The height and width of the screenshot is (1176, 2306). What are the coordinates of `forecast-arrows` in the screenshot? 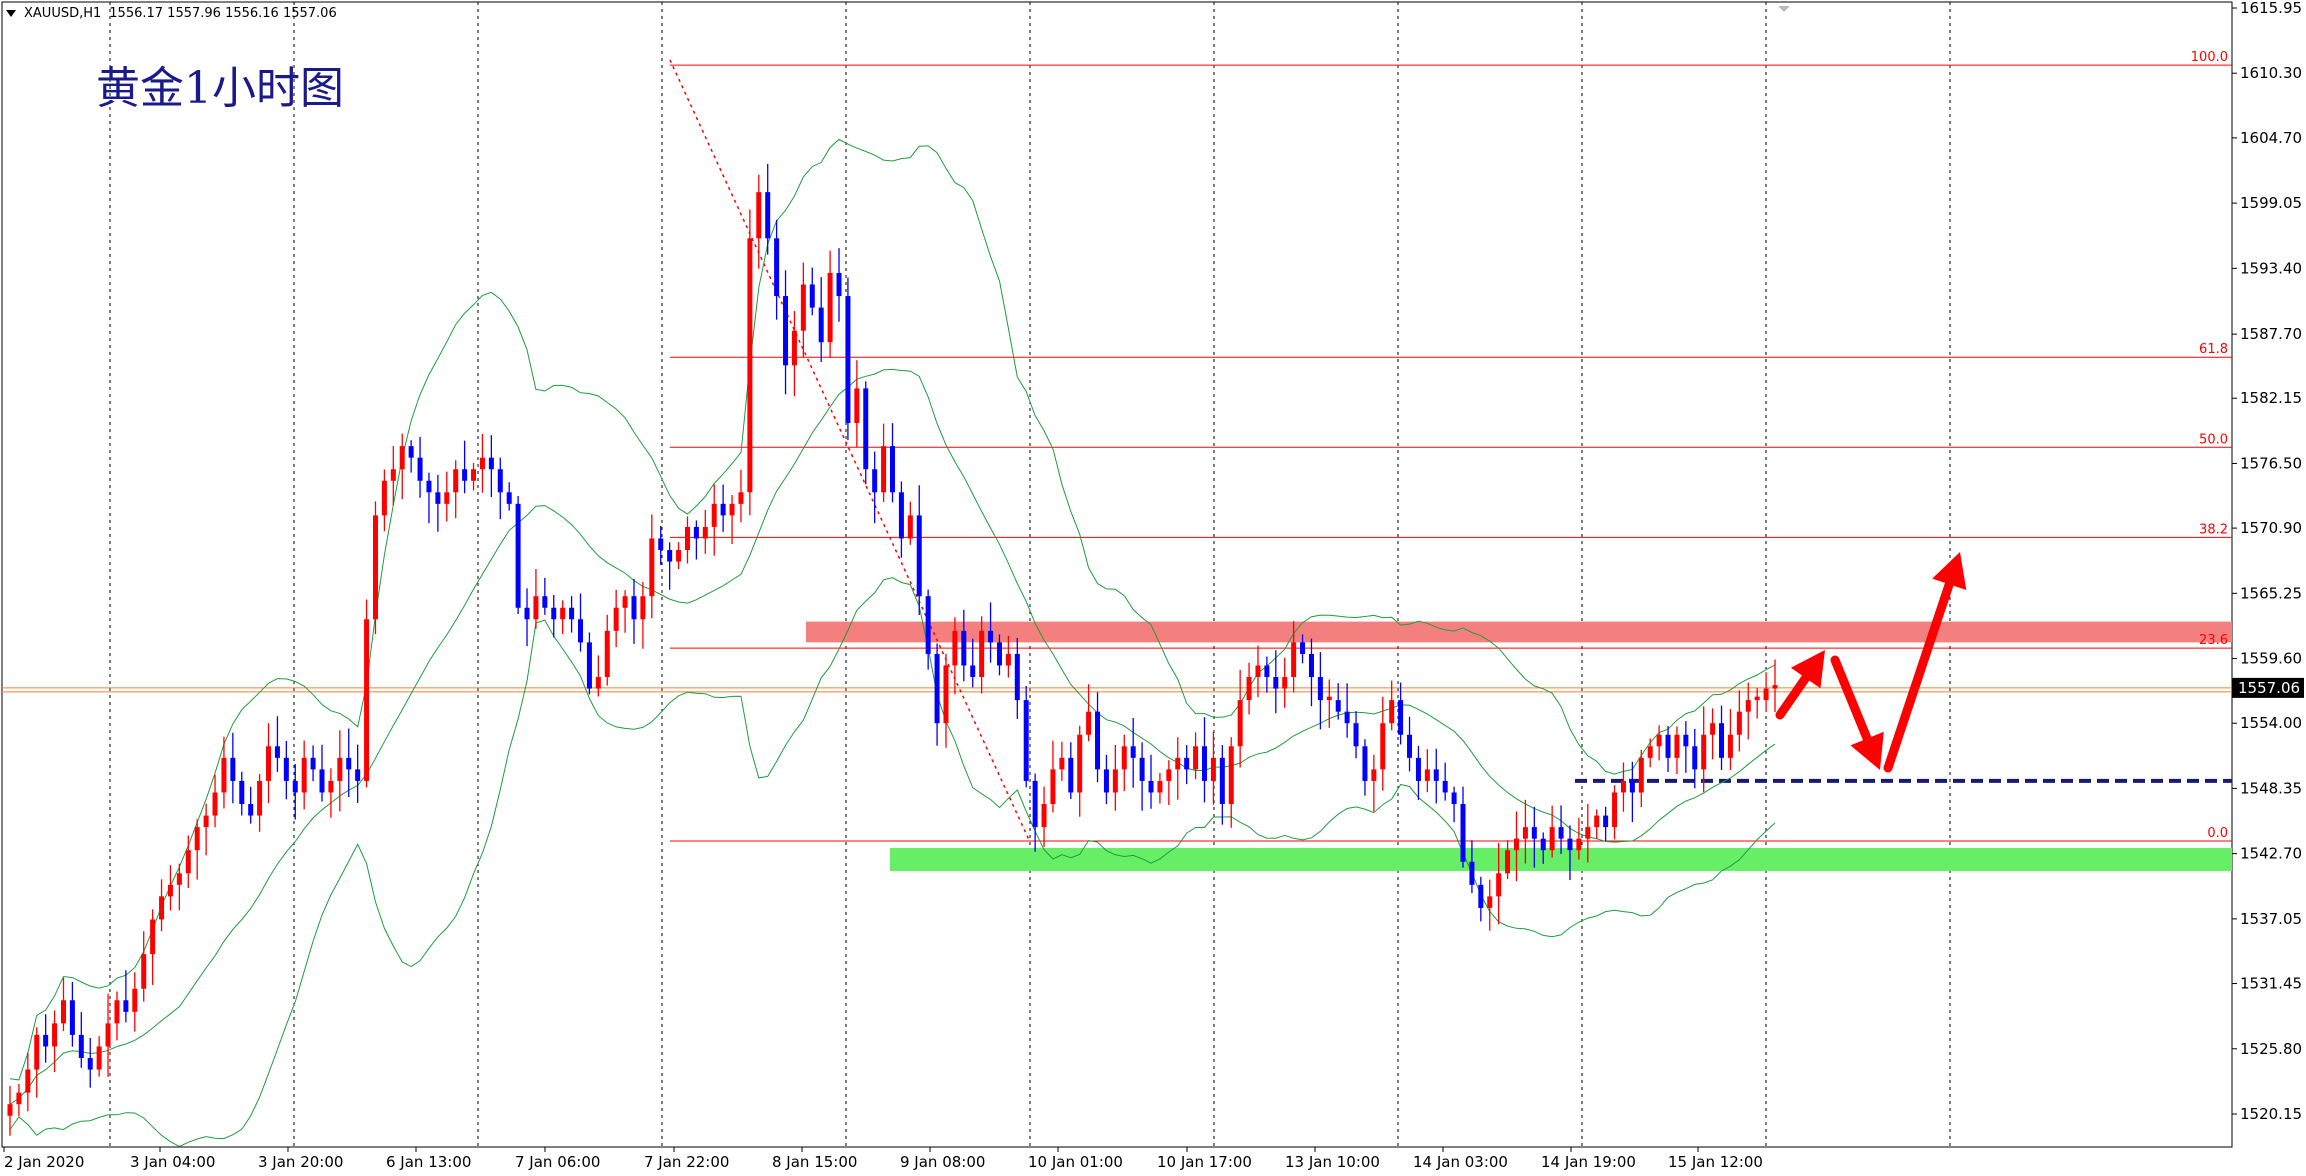 It's located at (1871, 389).